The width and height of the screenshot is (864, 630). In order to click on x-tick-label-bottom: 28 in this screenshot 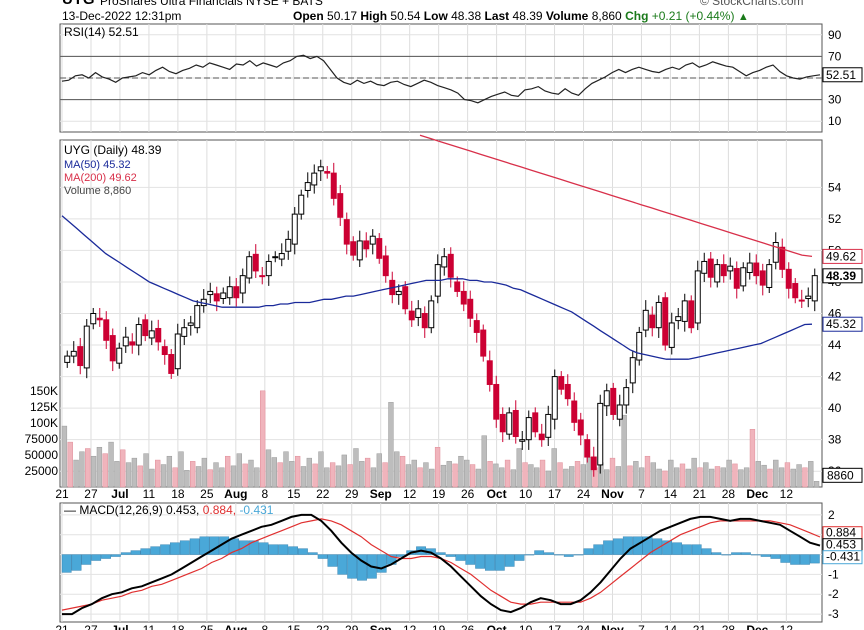, I will do `click(729, 626)`.